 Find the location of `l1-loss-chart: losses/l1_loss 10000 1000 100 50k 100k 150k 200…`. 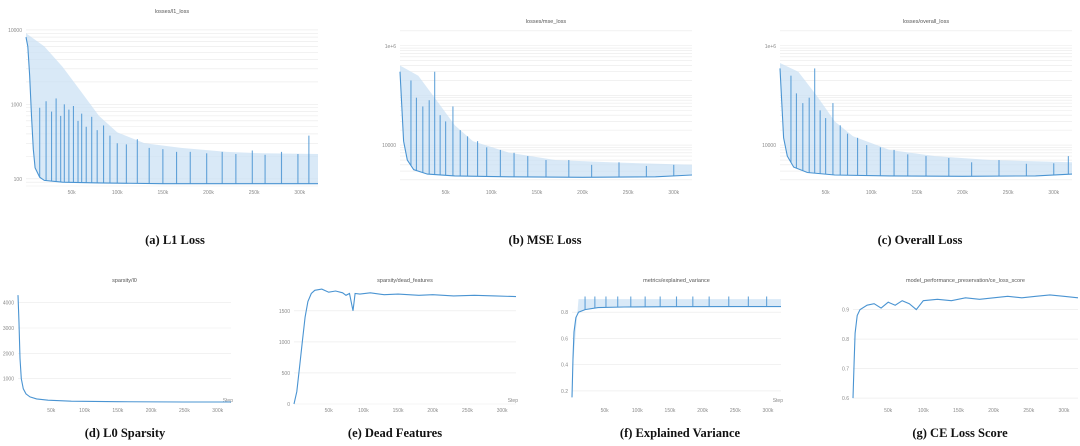

l1-loss-chart: losses/l1_loss 10000 1000 100 50k 100k 150k 200… is located at coordinates (165, 103).